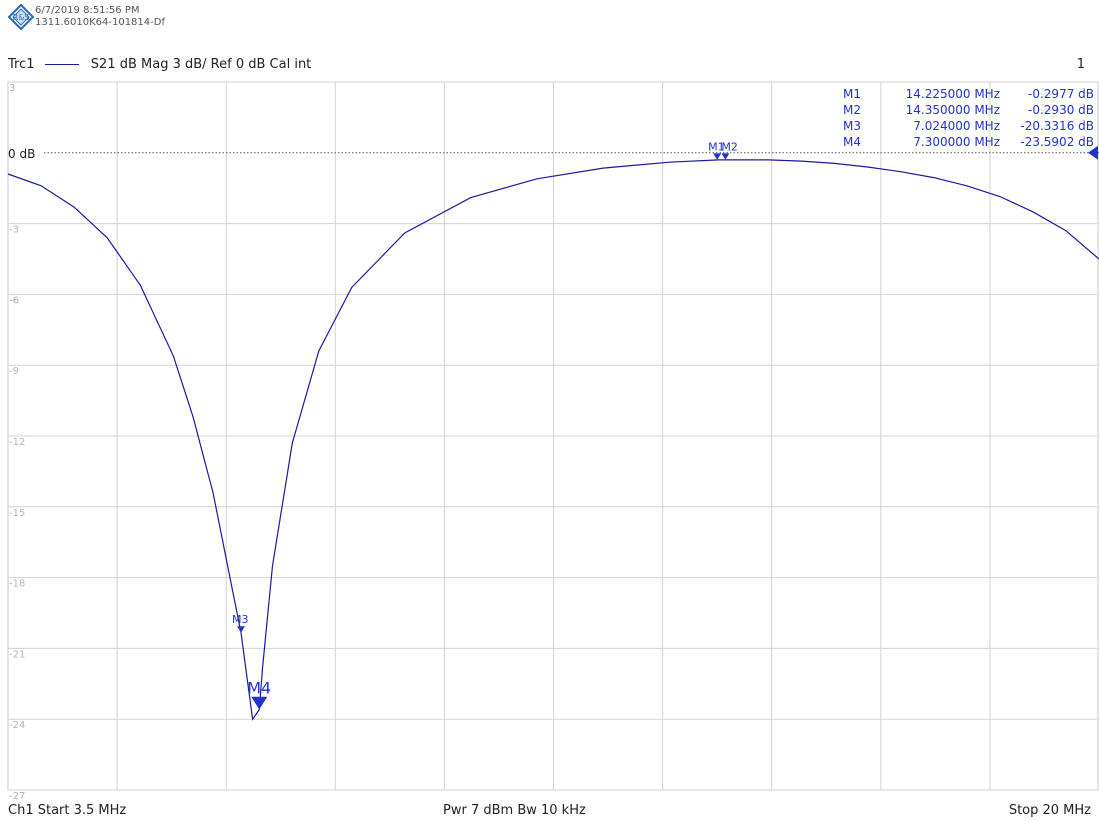 Image resolution: width=1099 pixels, height=821 pixels. What do you see at coordinates (956, 142) in the screenshot?
I see `marker-table-freq: 7.300000 MHz` at bounding box center [956, 142].